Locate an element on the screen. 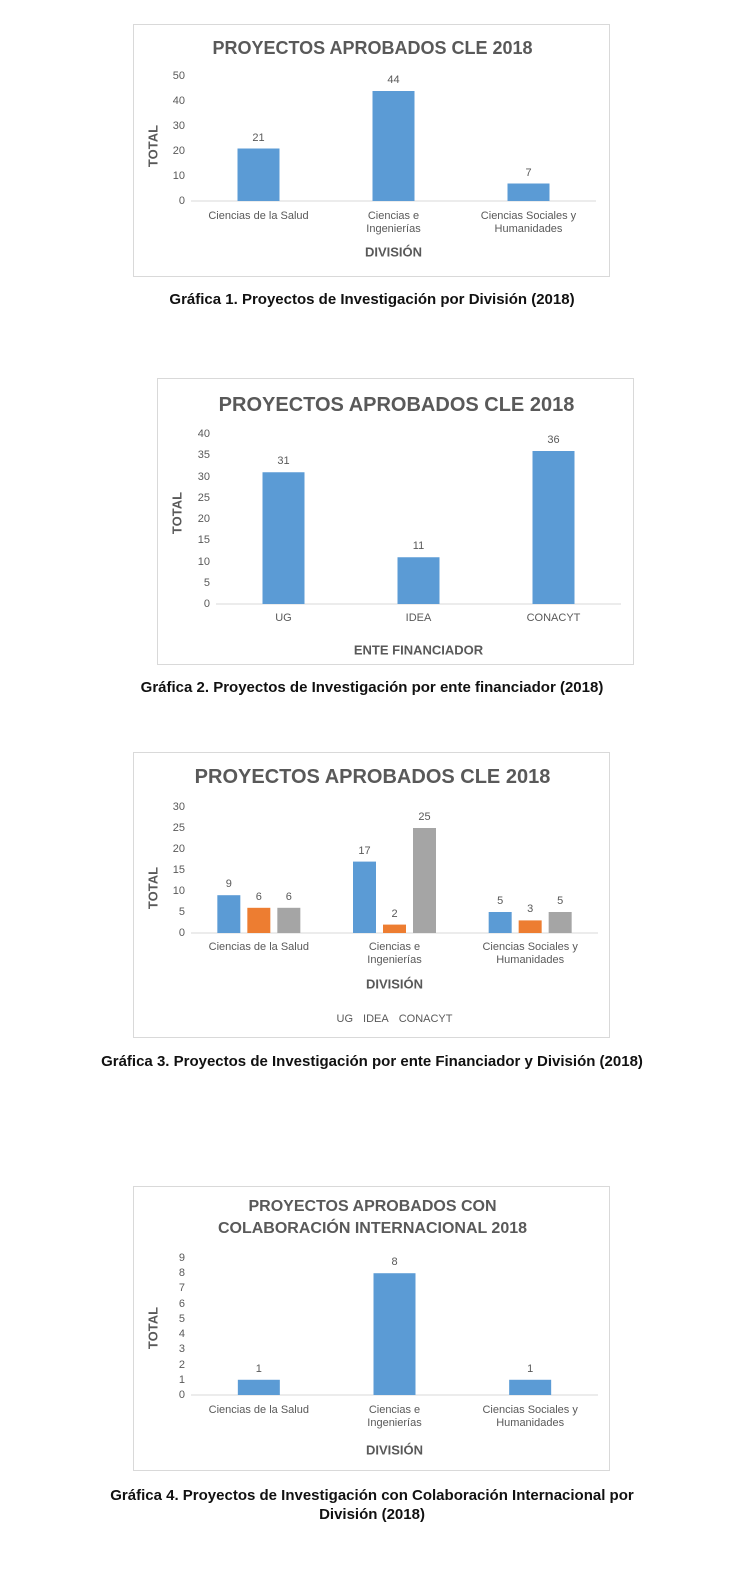  data-label: 8 is located at coordinates (394, 1262).